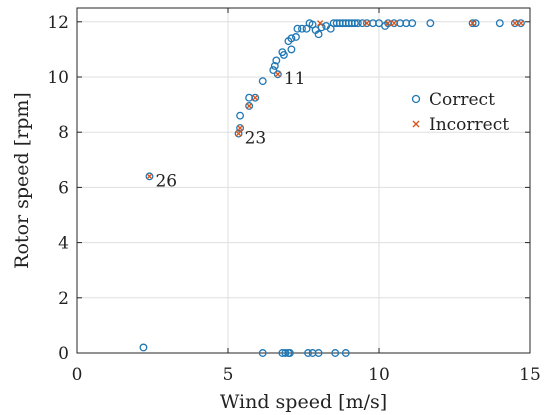 The width and height of the screenshot is (544, 415). I want to click on annotation-label: 26, so click(166, 181).